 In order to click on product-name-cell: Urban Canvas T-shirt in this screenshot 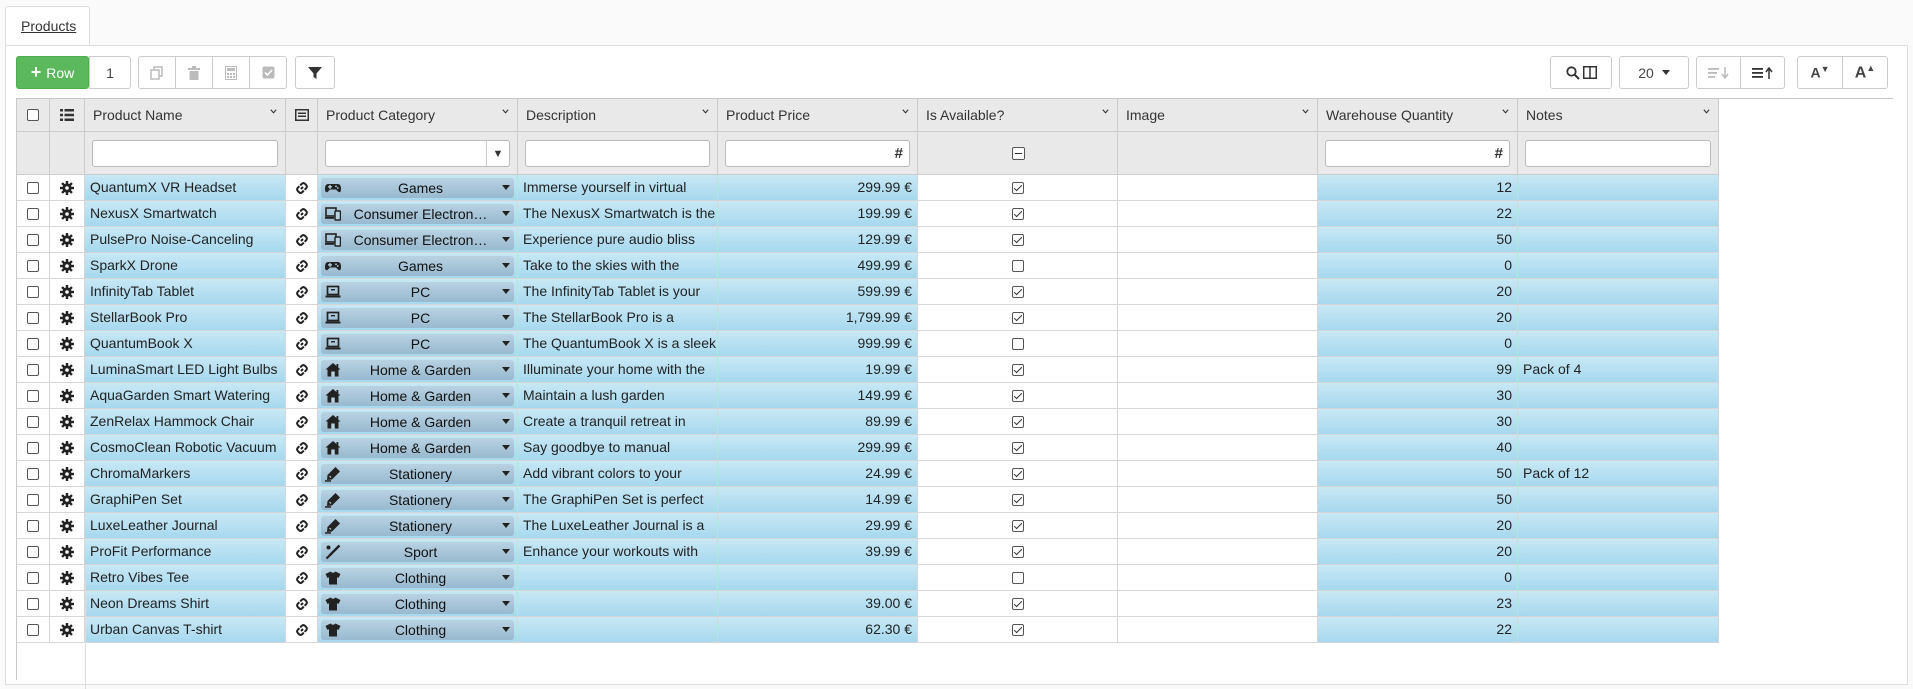, I will do `click(185, 630)`.